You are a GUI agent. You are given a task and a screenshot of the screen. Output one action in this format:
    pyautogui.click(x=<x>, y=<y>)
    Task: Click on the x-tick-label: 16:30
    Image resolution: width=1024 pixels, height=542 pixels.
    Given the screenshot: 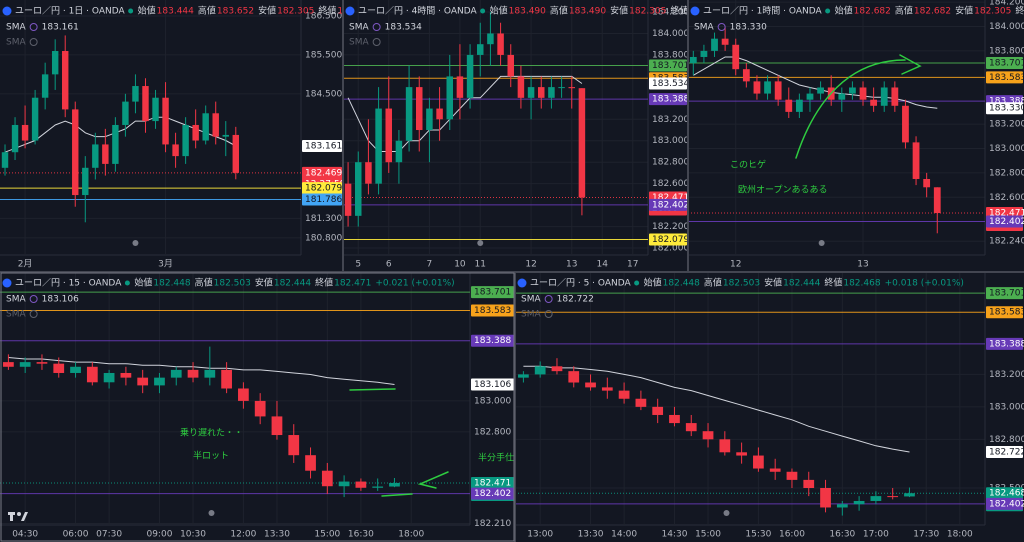 What is the action you would take?
    pyautogui.click(x=361, y=535)
    